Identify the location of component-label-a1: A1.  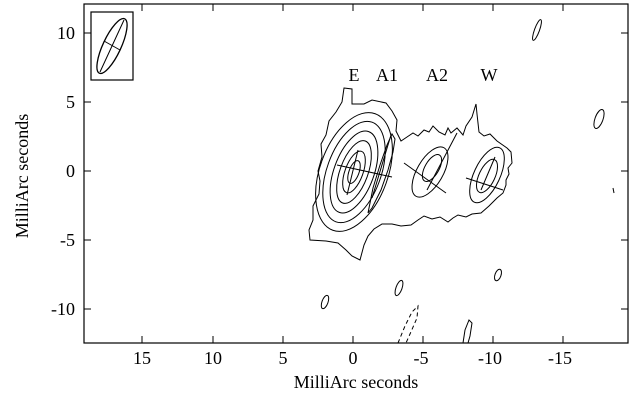
(387, 75).